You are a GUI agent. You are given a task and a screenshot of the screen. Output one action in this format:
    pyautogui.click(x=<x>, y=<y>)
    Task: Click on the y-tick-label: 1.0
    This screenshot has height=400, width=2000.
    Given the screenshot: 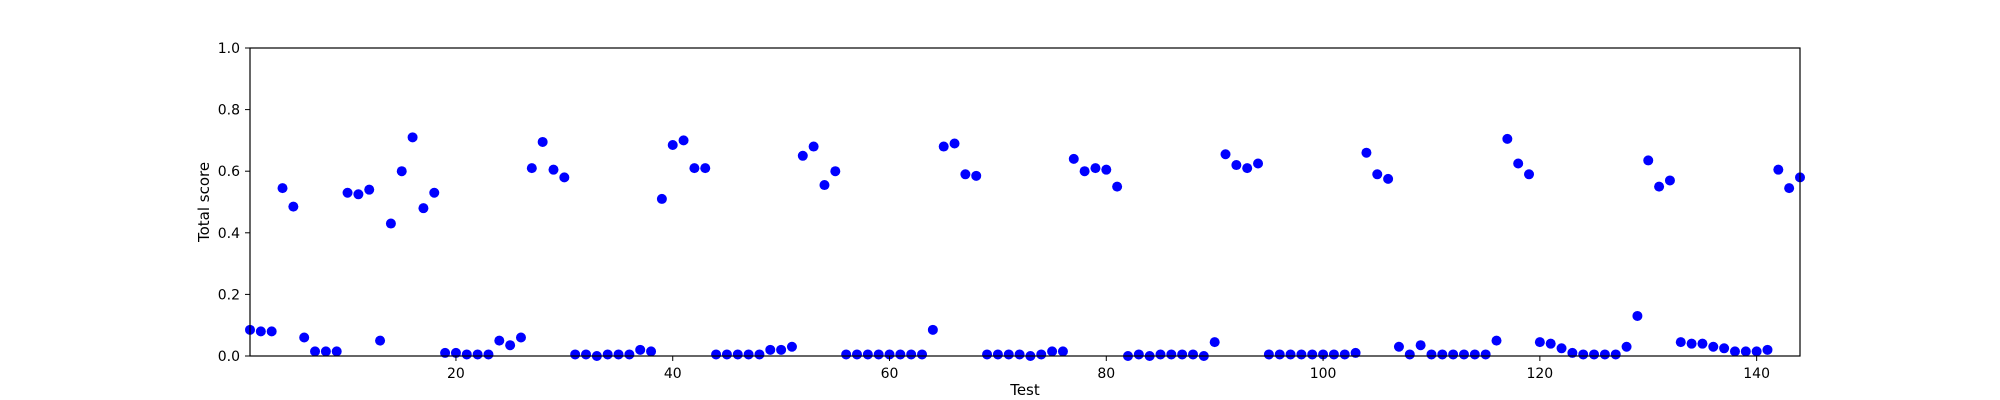 What is the action you would take?
    pyautogui.click(x=229, y=49)
    